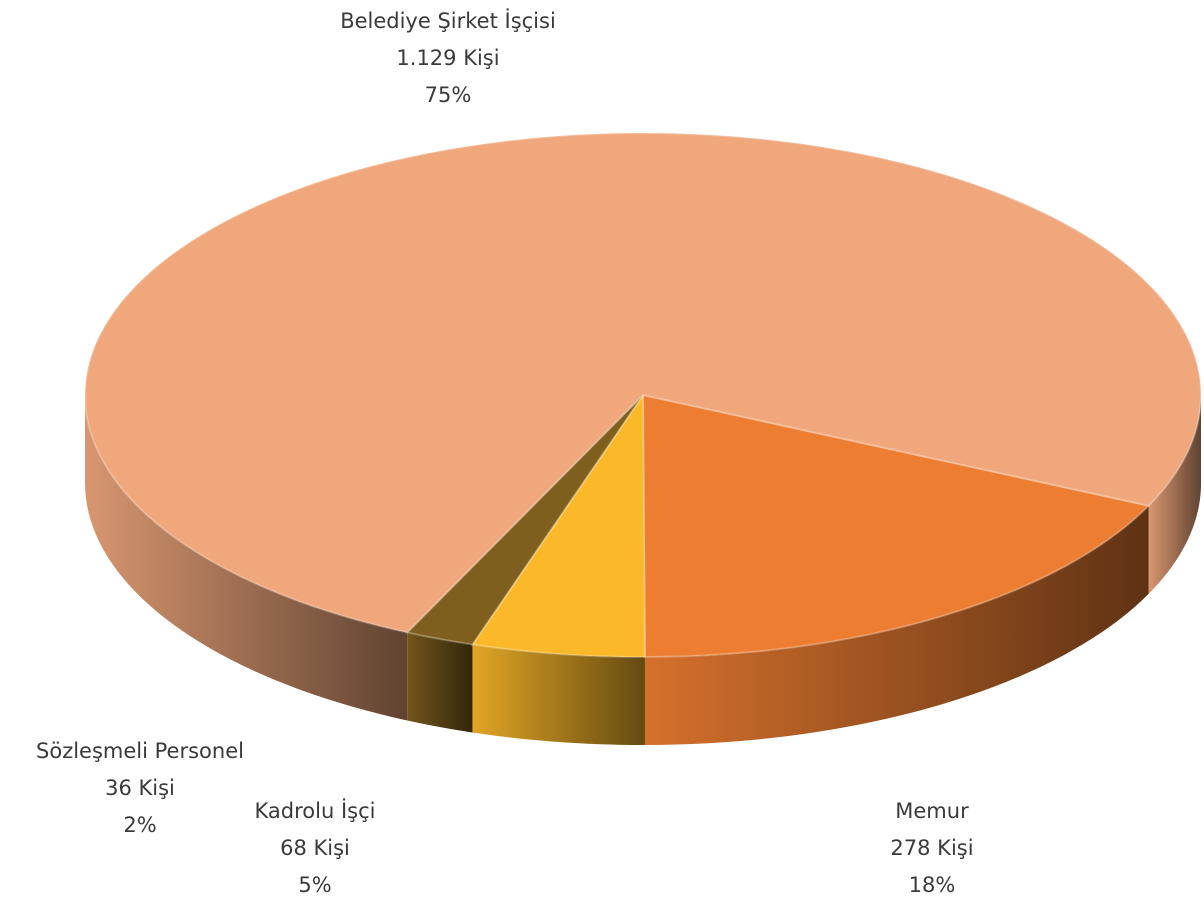  I want to click on count-label: 36 Kişi, so click(140, 788).